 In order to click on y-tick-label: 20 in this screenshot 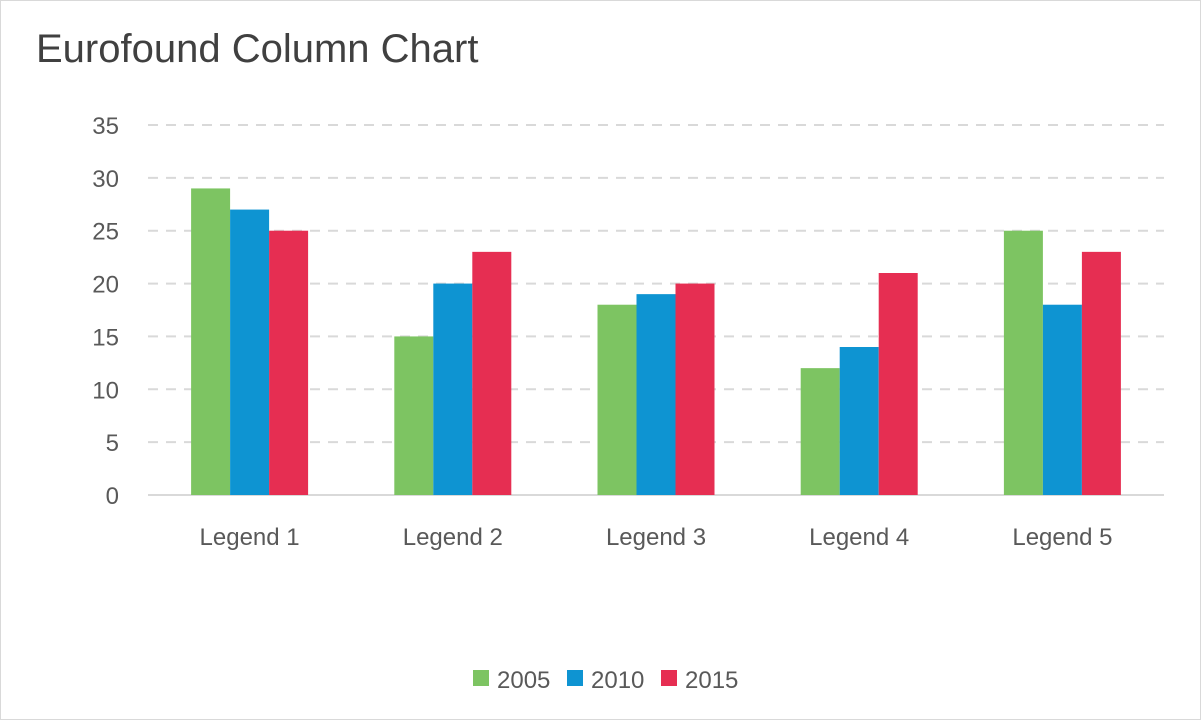, I will do `click(105, 285)`.